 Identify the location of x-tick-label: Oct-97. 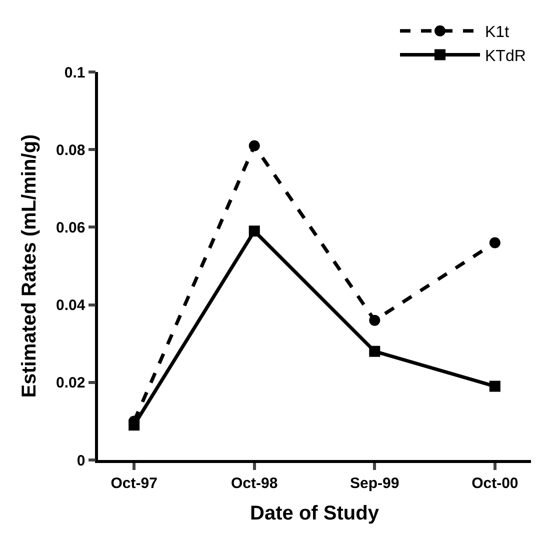
(134, 483).